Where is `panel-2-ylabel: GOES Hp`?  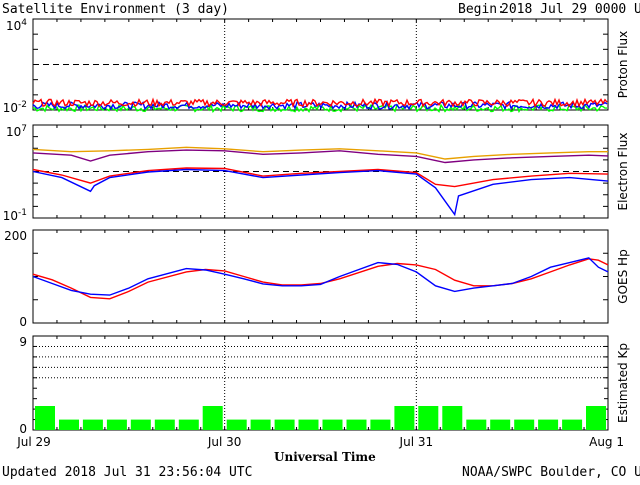
panel-2-ylabel: GOES Hp is located at coordinates (623, 276).